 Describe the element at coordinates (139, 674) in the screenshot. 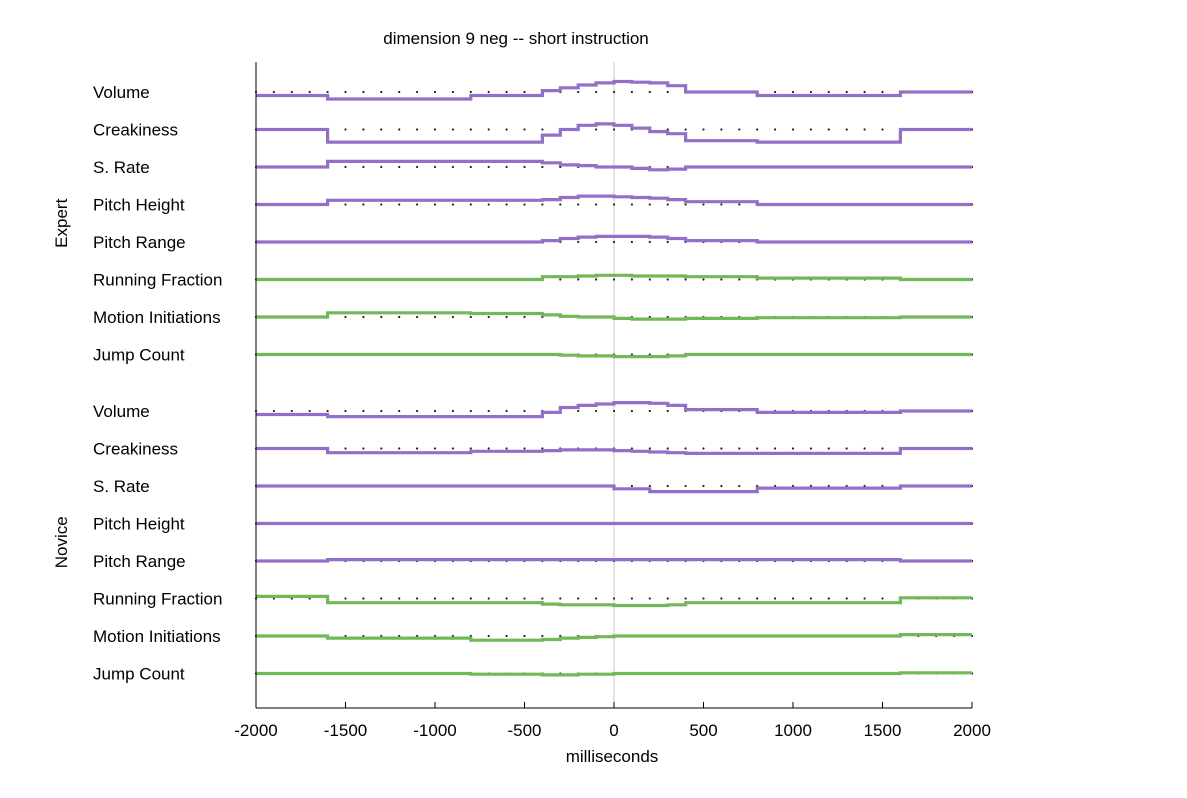

I see `row-label: Jump Count` at that location.